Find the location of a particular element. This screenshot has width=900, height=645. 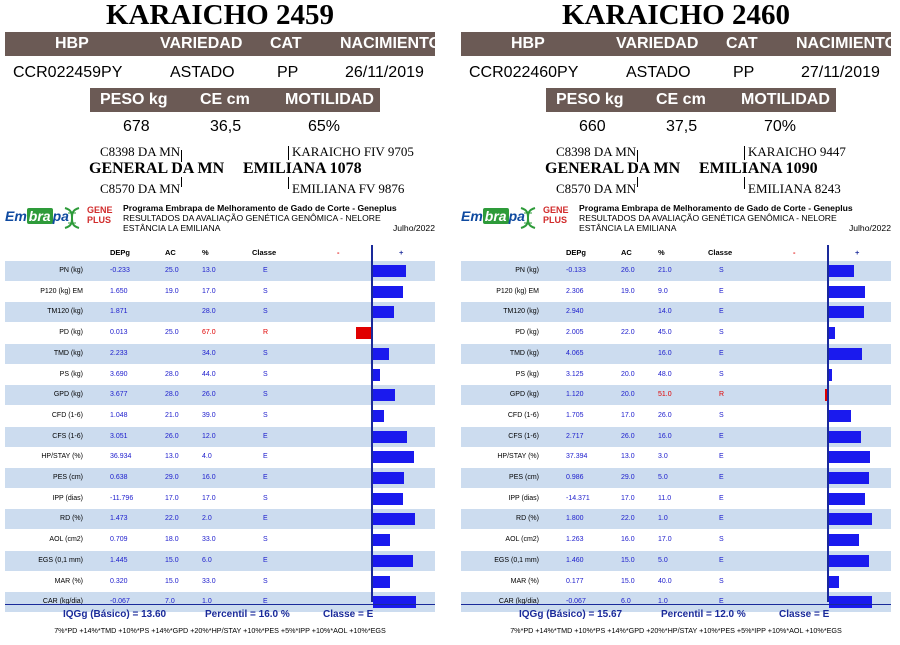

ac-value: 16.0 is located at coordinates (628, 540).